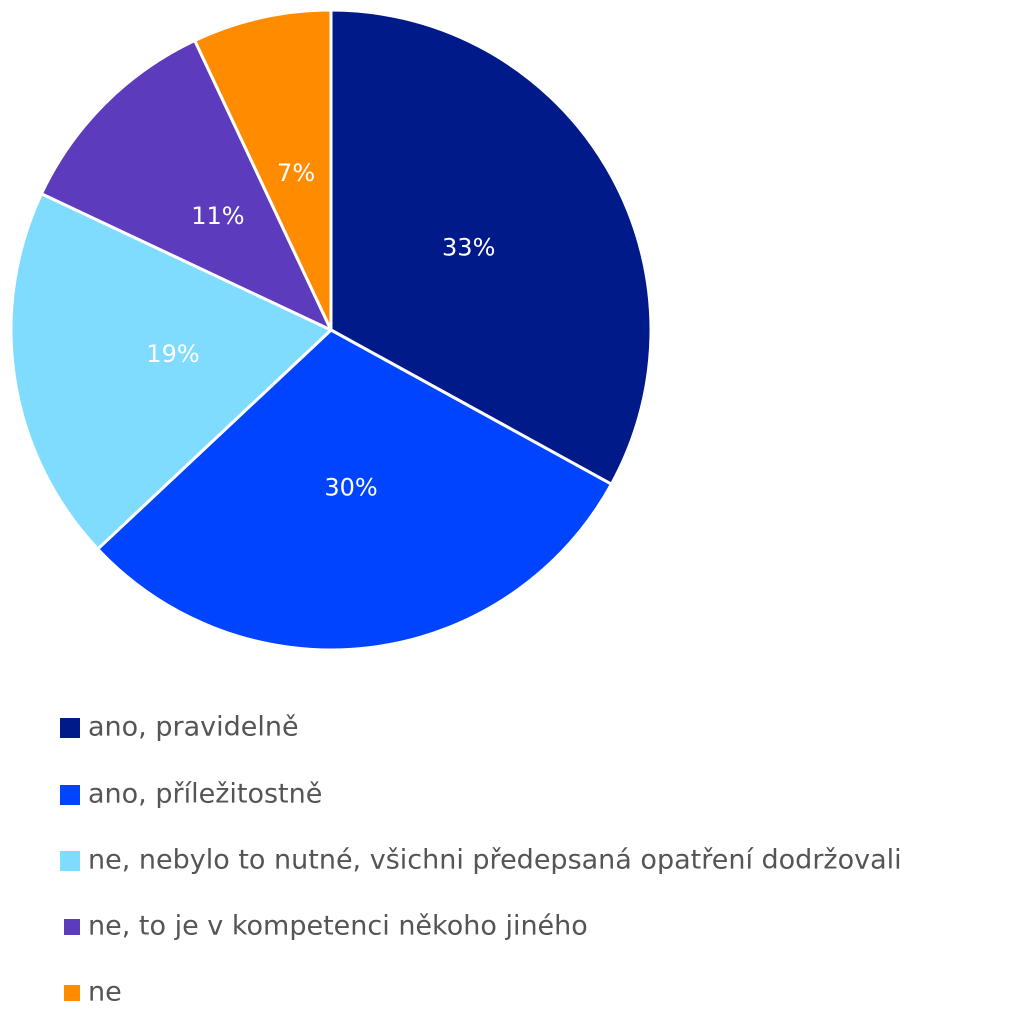 The height and width of the screenshot is (1010, 1009). What do you see at coordinates (205, 794) in the screenshot?
I see `legend-label: ano, příležitostně` at bounding box center [205, 794].